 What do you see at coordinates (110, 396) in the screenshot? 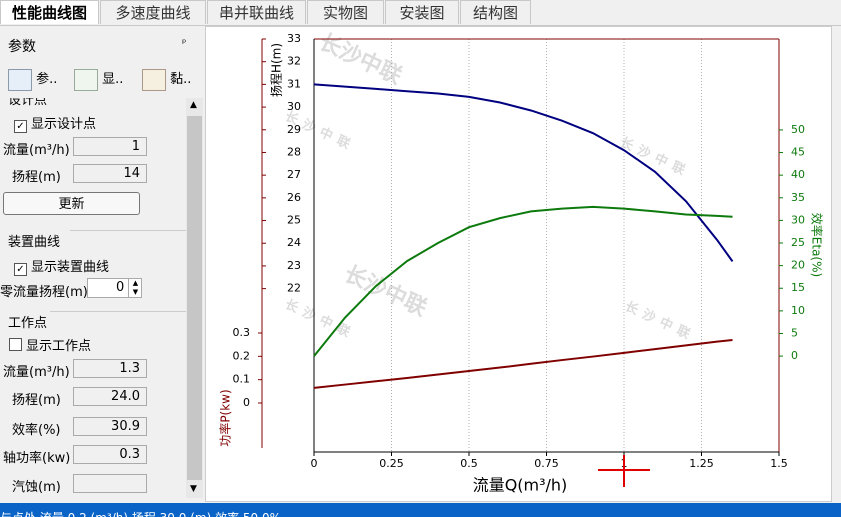
I see `text-input: 24.0` at bounding box center [110, 396].